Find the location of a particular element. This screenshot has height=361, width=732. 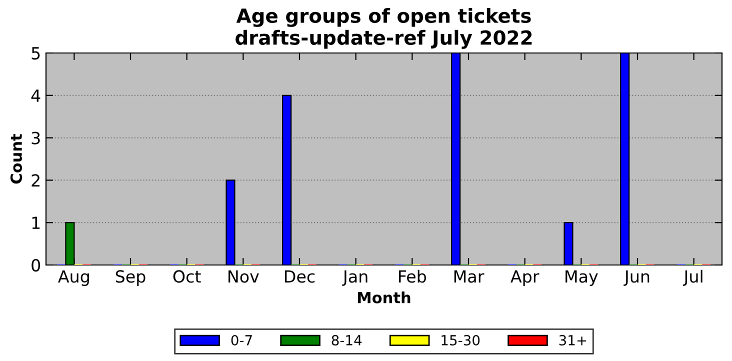

y-tick-label: 5 is located at coordinates (36, 53).